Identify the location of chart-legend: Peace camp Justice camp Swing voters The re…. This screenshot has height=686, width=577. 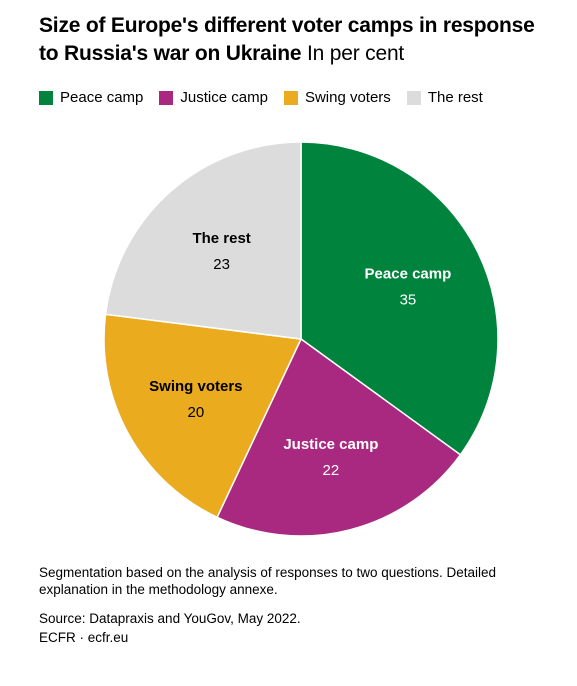
(269, 98).